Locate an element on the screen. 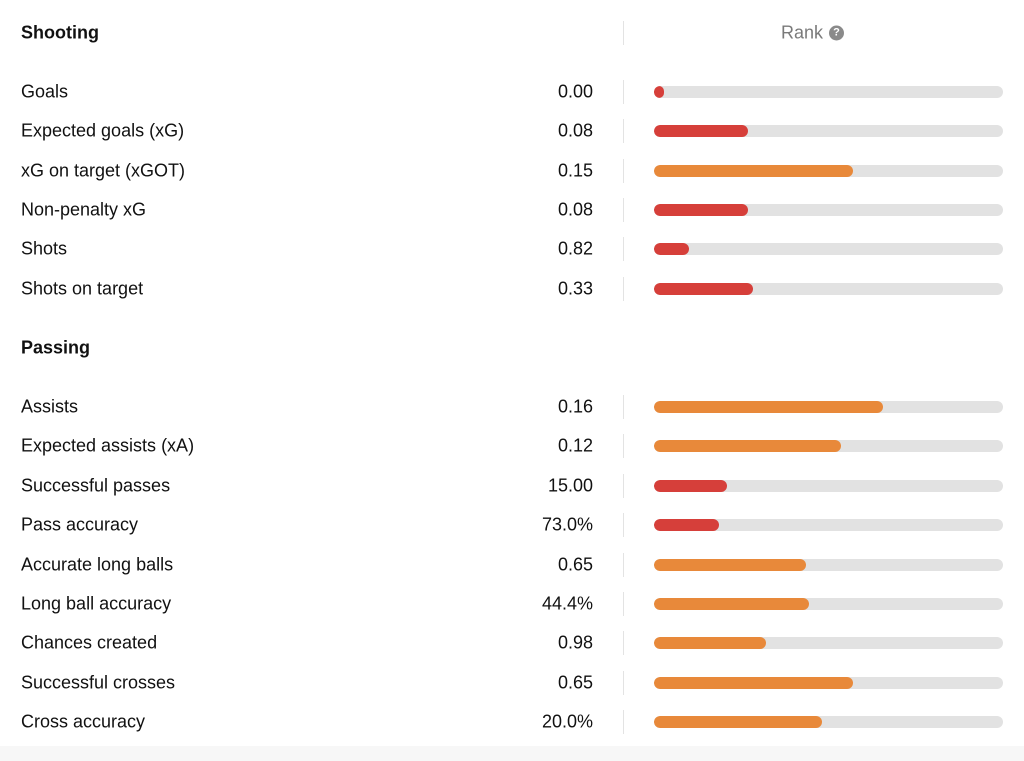  rank-column-header: Rank ? is located at coordinates (813, 33).